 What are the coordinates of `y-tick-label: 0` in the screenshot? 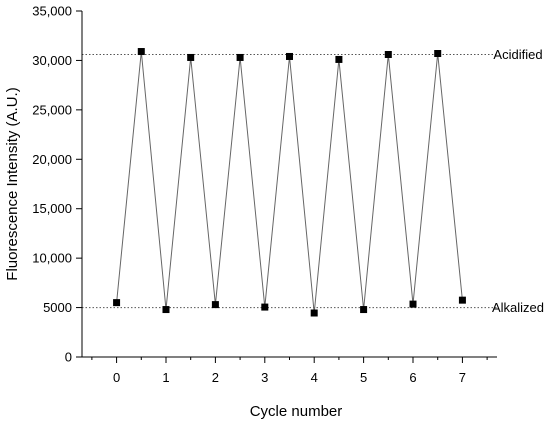 It's located at (68, 357).